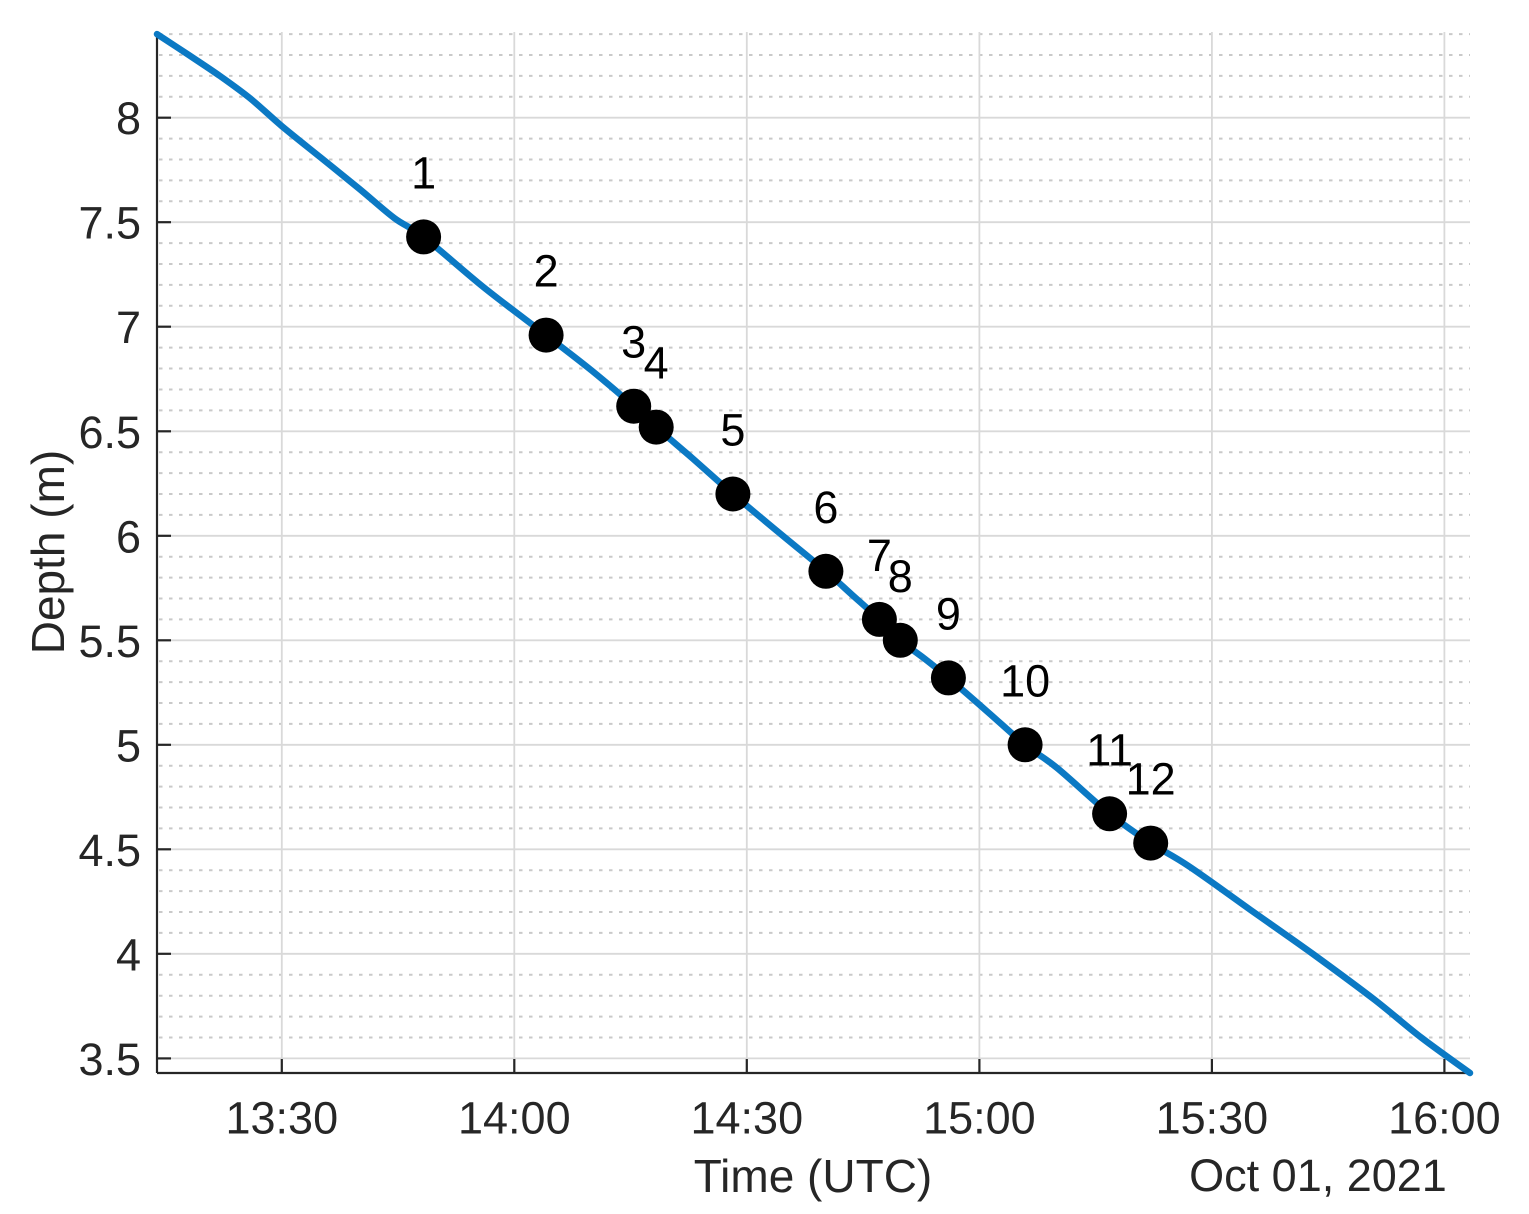  What do you see at coordinates (825, 507) in the screenshot?
I see `station-label: 6` at bounding box center [825, 507].